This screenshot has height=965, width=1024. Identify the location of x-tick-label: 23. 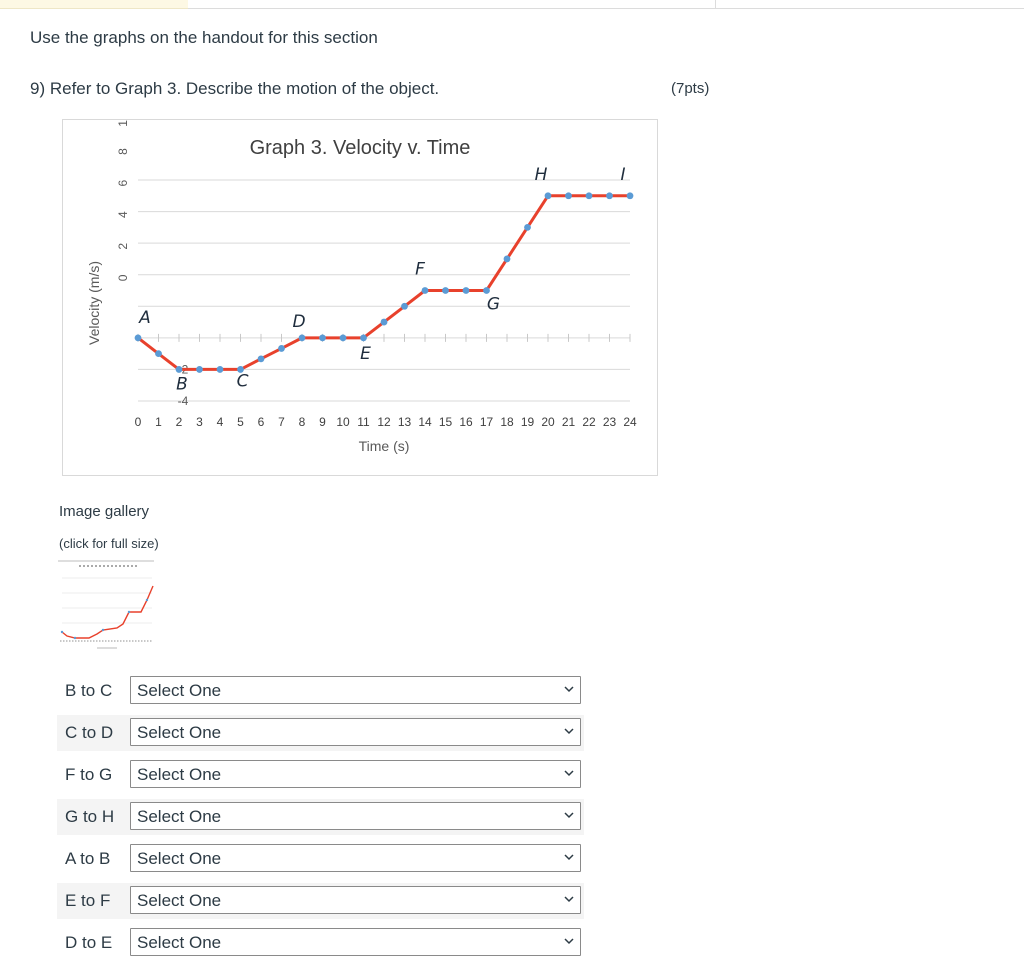
(610, 422).